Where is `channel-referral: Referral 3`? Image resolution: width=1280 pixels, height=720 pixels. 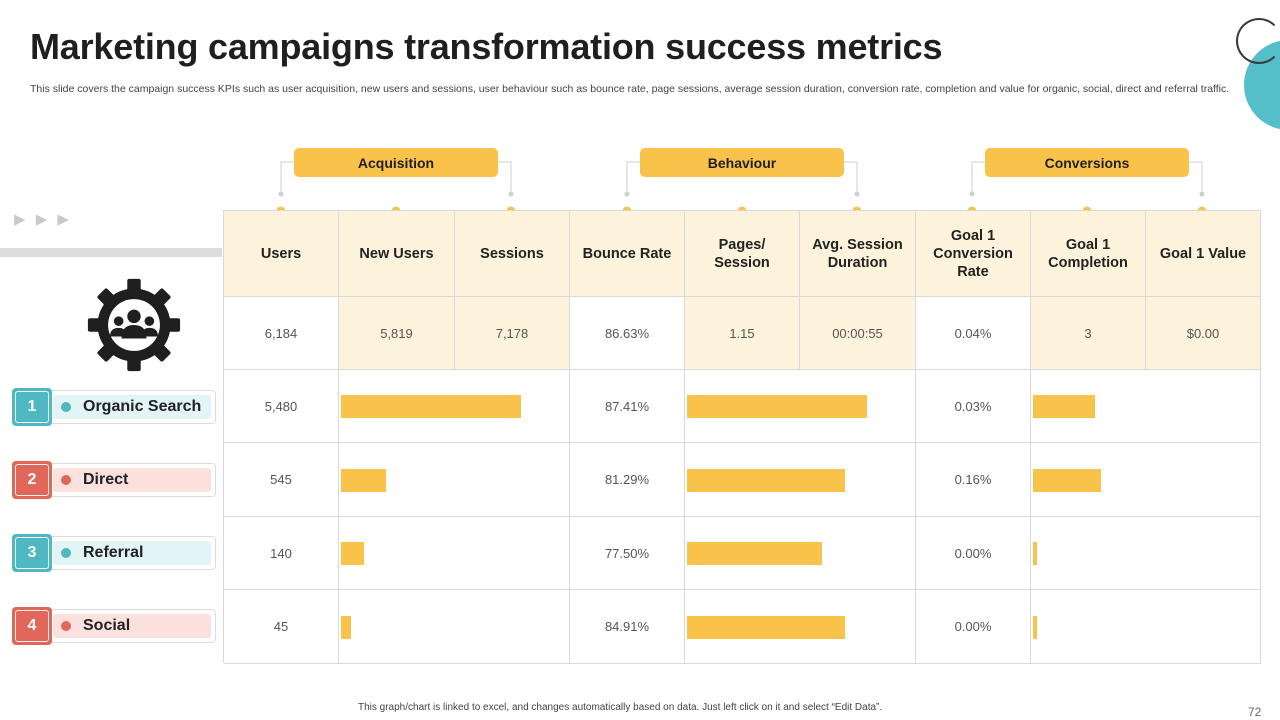
channel-referral: Referral 3 is located at coordinates (114, 553).